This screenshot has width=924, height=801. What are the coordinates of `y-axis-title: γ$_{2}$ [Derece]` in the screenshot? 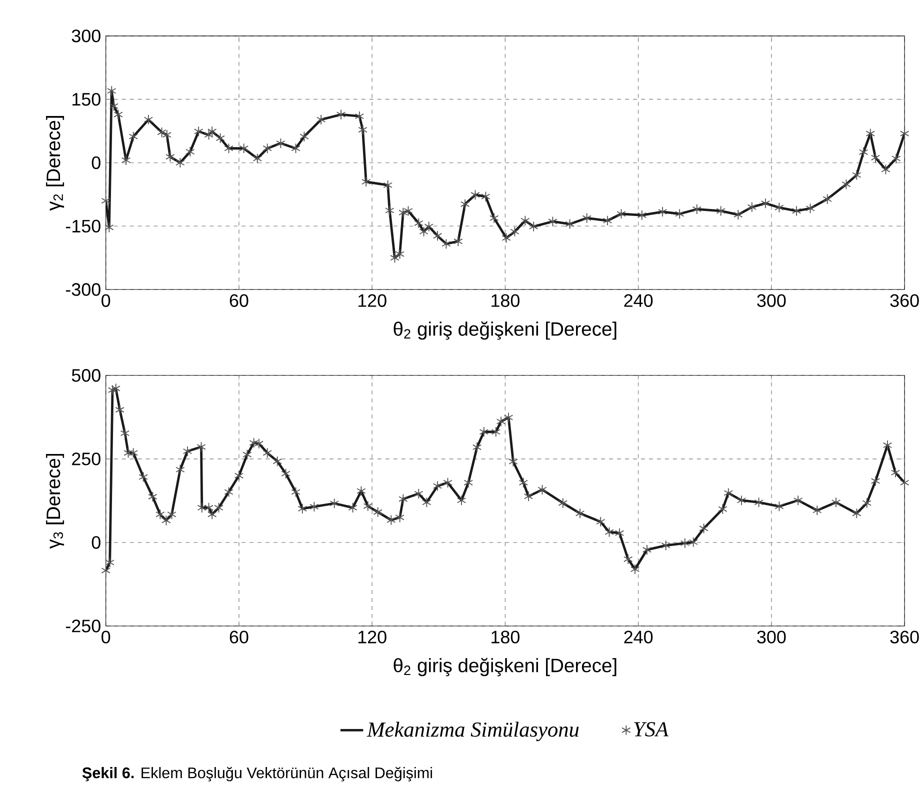 It's located at (55, 163).